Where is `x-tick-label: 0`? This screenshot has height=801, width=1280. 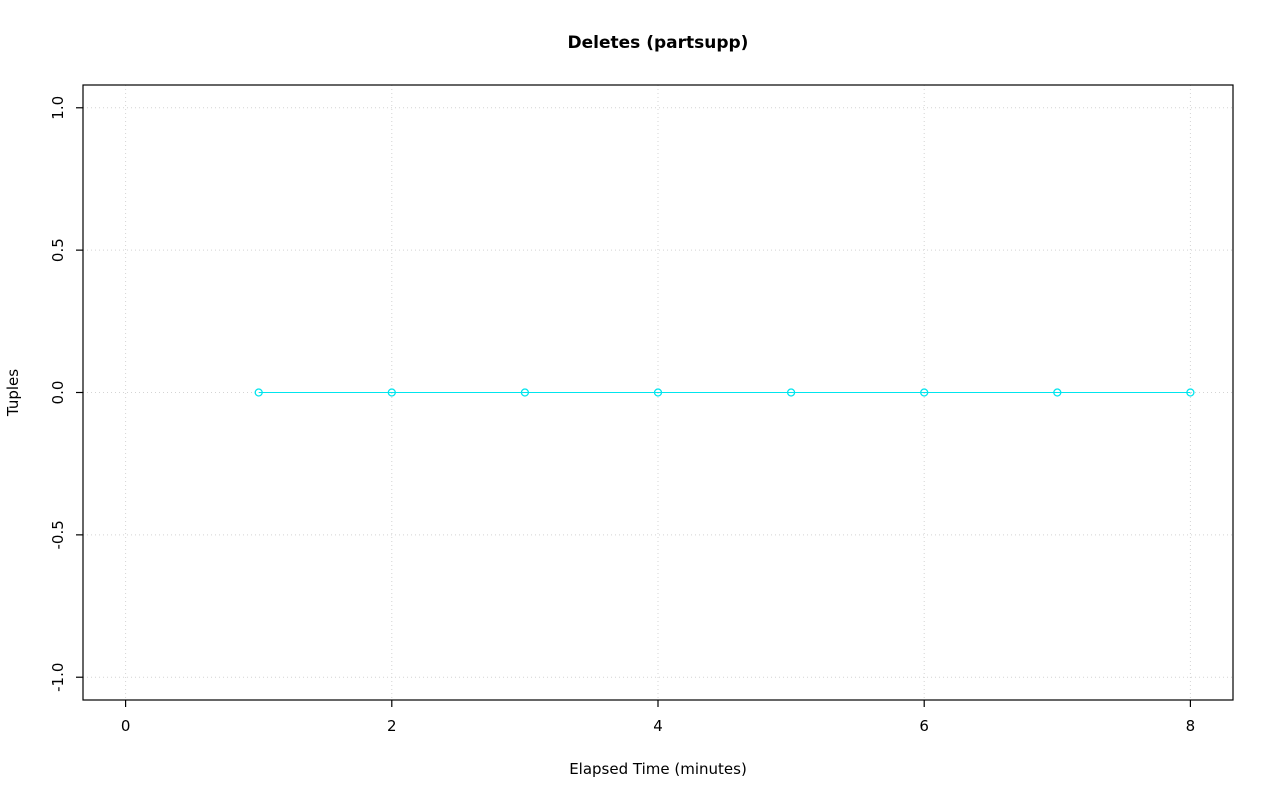 x-tick-label: 0 is located at coordinates (126, 726).